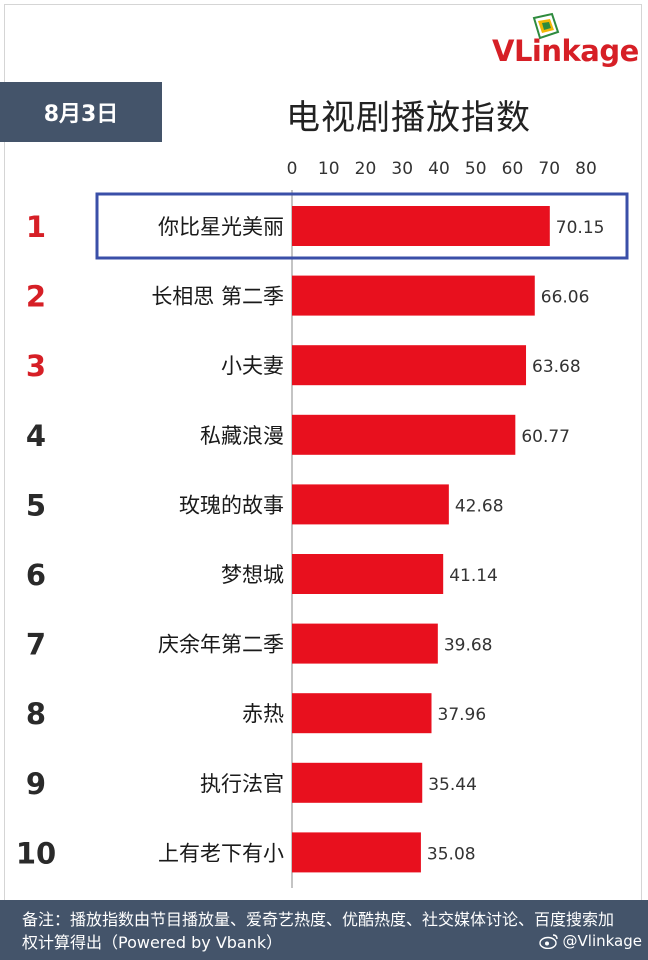 The height and width of the screenshot is (960, 648). Describe the element at coordinates (473, 576) in the screenshot. I see `value-label: 41.14` at that location.